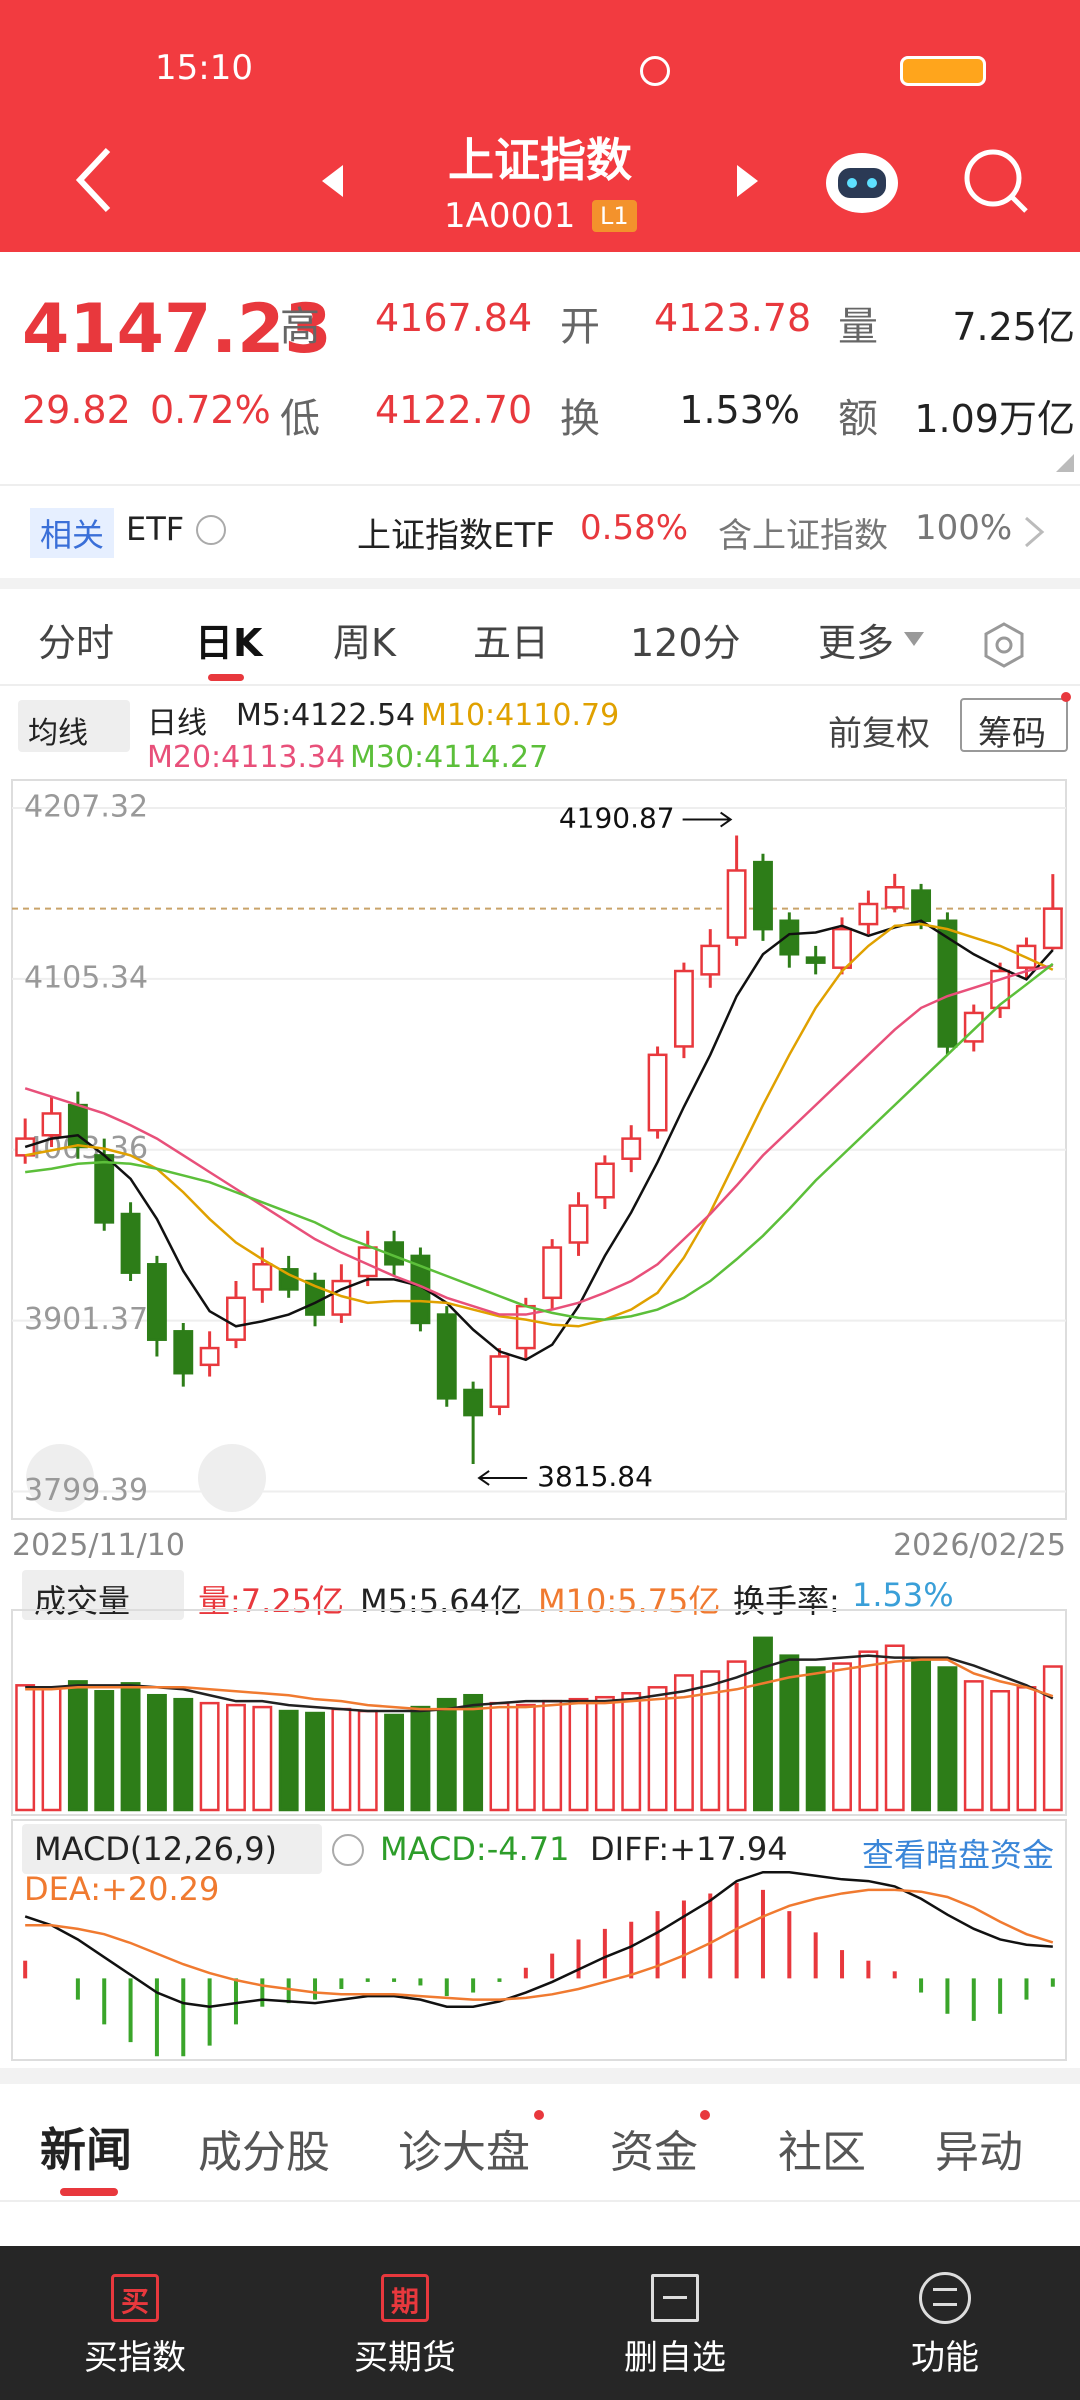 The width and height of the screenshot is (1080, 2400). What do you see at coordinates (1035, 532) in the screenshot?
I see `chevron` at bounding box center [1035, 532].